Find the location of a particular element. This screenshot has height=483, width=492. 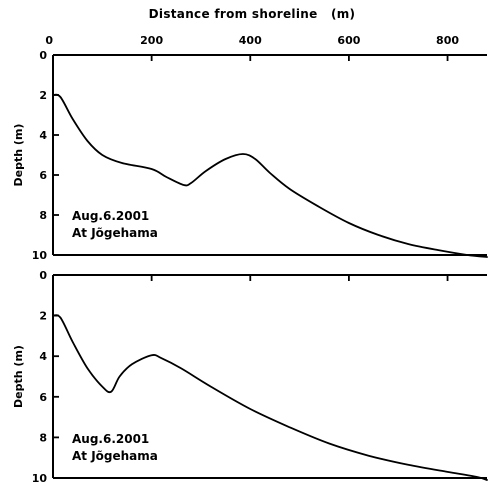

x-tick-label: 200 is located at coordinates (151, 40).